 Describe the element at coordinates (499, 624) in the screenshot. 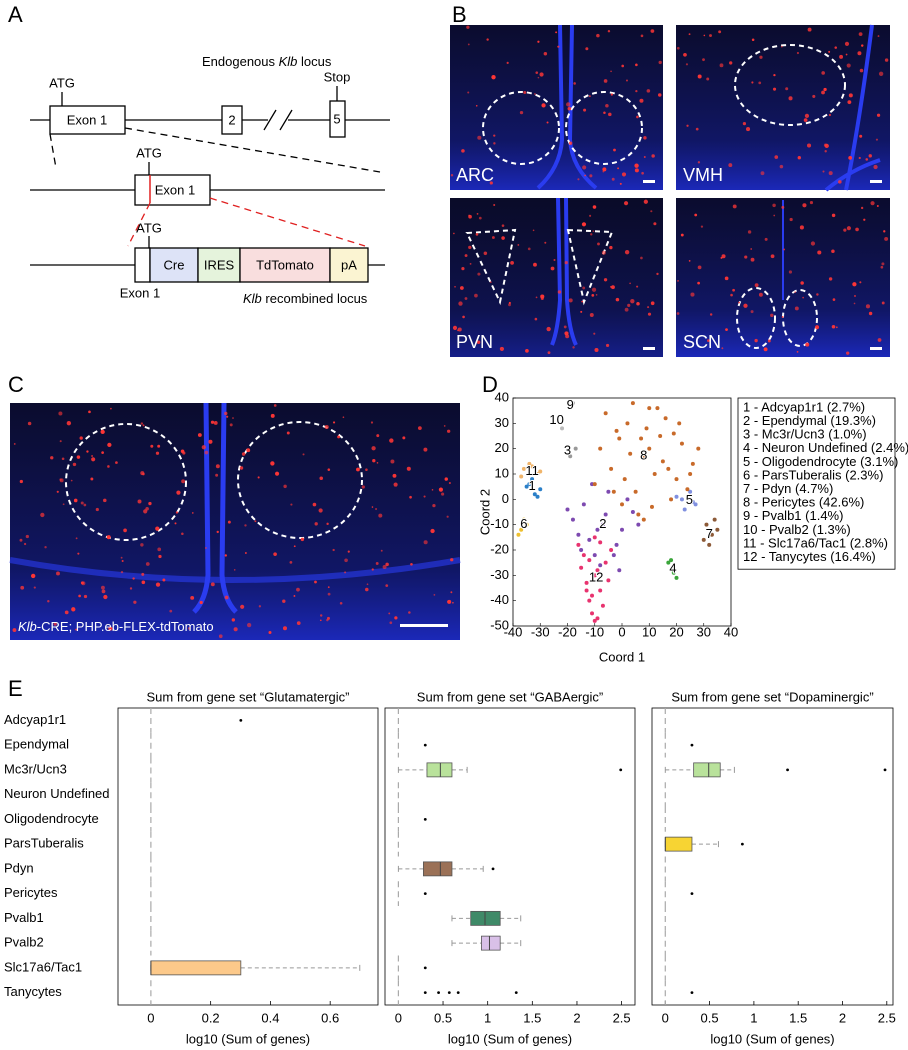

I see `y-tick-label: -50` at that location.